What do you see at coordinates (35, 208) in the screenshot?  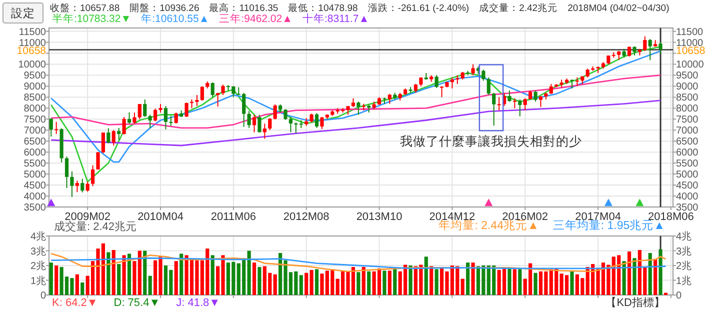 I see `y-tick-label: 3500` at bounding box center [35, 208].